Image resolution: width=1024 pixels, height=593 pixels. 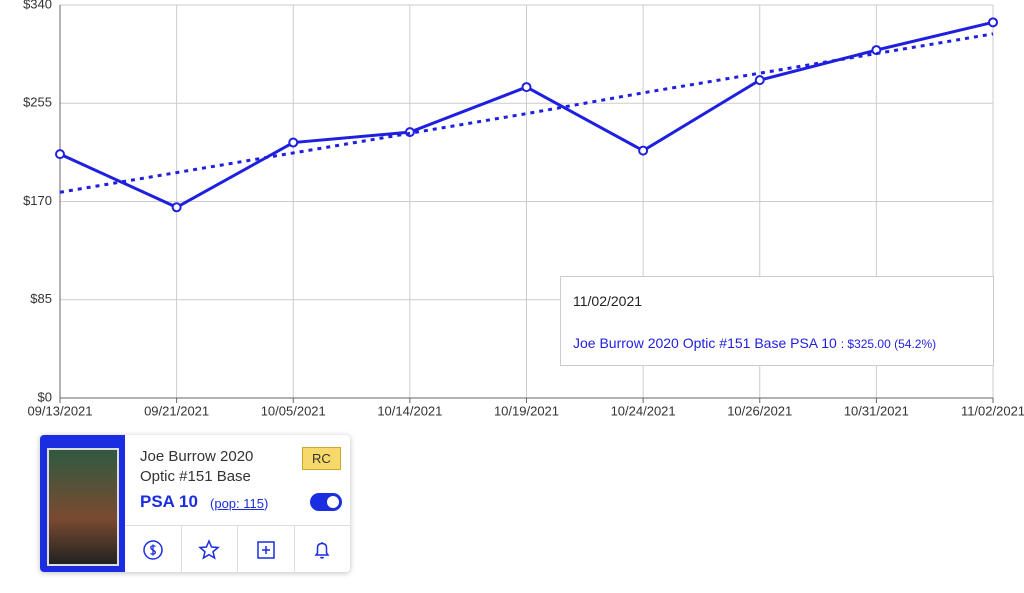 I want to click on y-tick-label: $255, so click(x=37, y=102).